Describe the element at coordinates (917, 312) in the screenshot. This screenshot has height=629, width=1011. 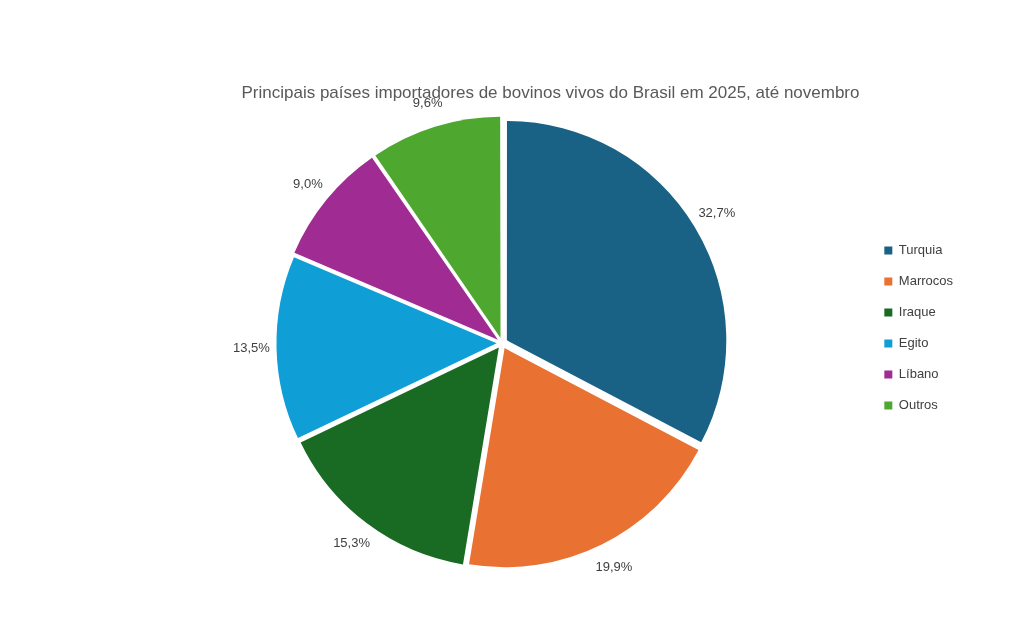
I see `legend-label: Iraque` at that location.